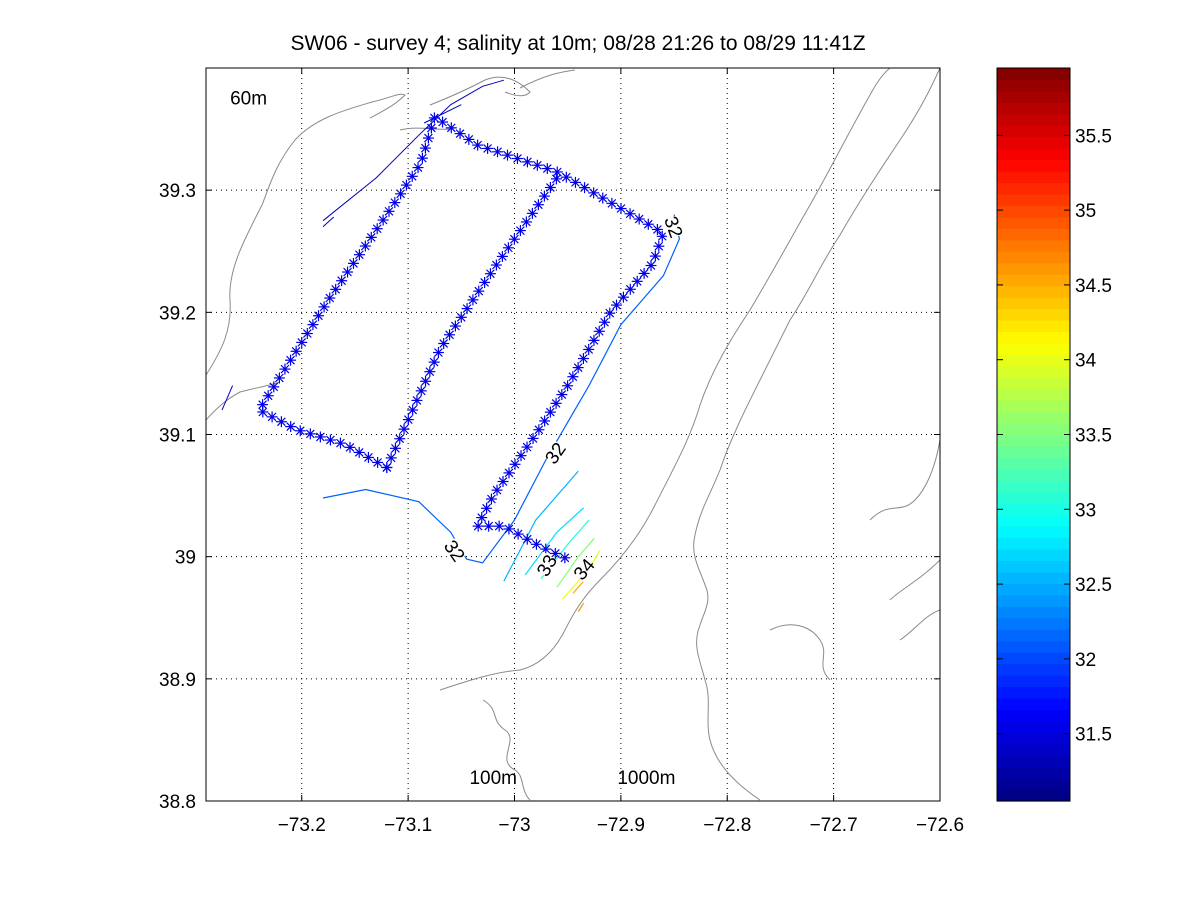 This screenshot has width=1201, height=901. What do you see at coordinates (248, 99) in the screenshot?
I see `depth-annotation: 60m` at bounding box center [248, 99].